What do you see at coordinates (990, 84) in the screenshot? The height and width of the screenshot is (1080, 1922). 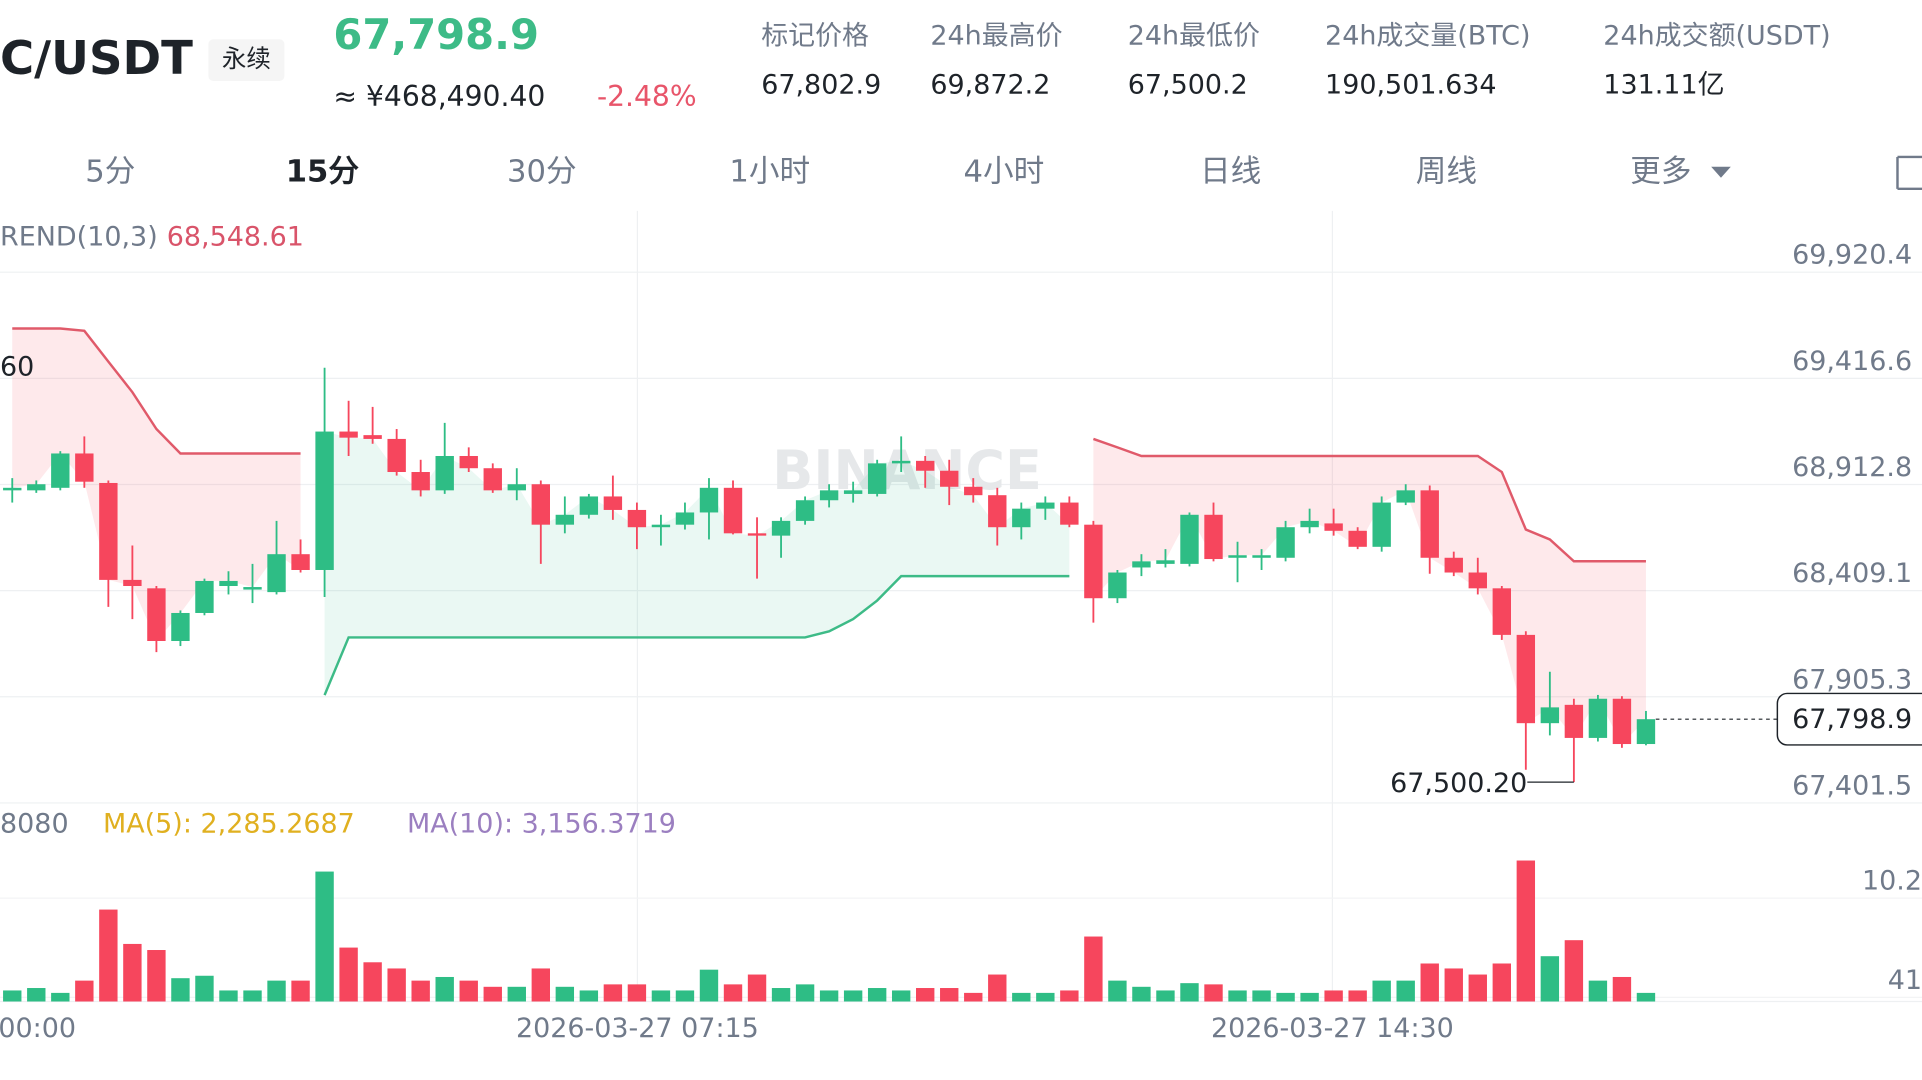 I see `stat-value: 69,872.2` at bounding box center [990, 84].